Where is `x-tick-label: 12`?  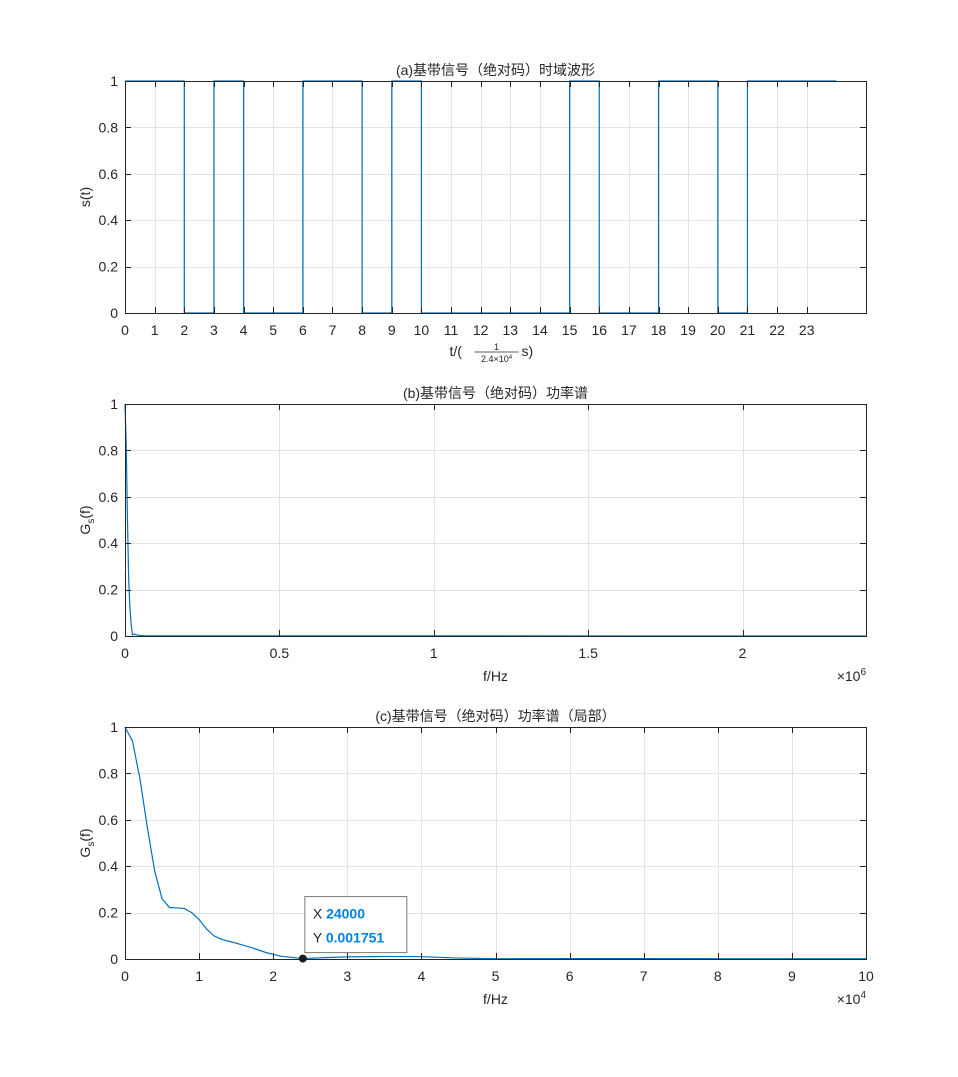 x-tick-label: 12 is located at coordinates (481, 330).